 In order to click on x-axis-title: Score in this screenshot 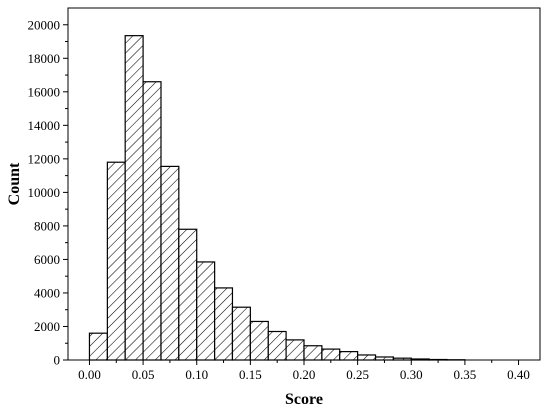, I will do `click(304, 399)`.